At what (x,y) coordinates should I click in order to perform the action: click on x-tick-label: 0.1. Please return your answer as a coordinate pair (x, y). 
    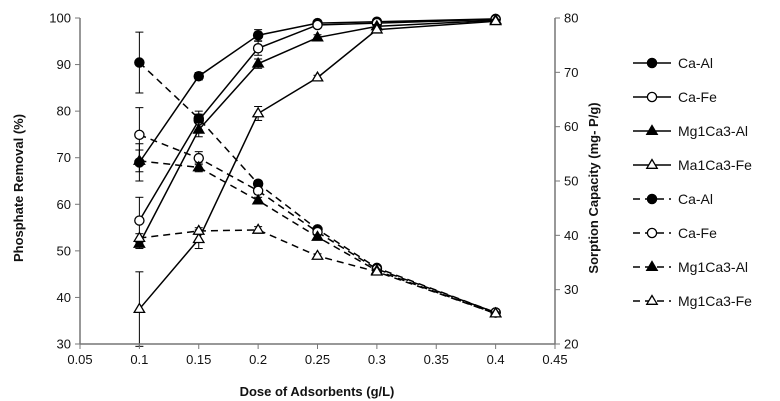
    Looking at the image, I should click on (139, 359).